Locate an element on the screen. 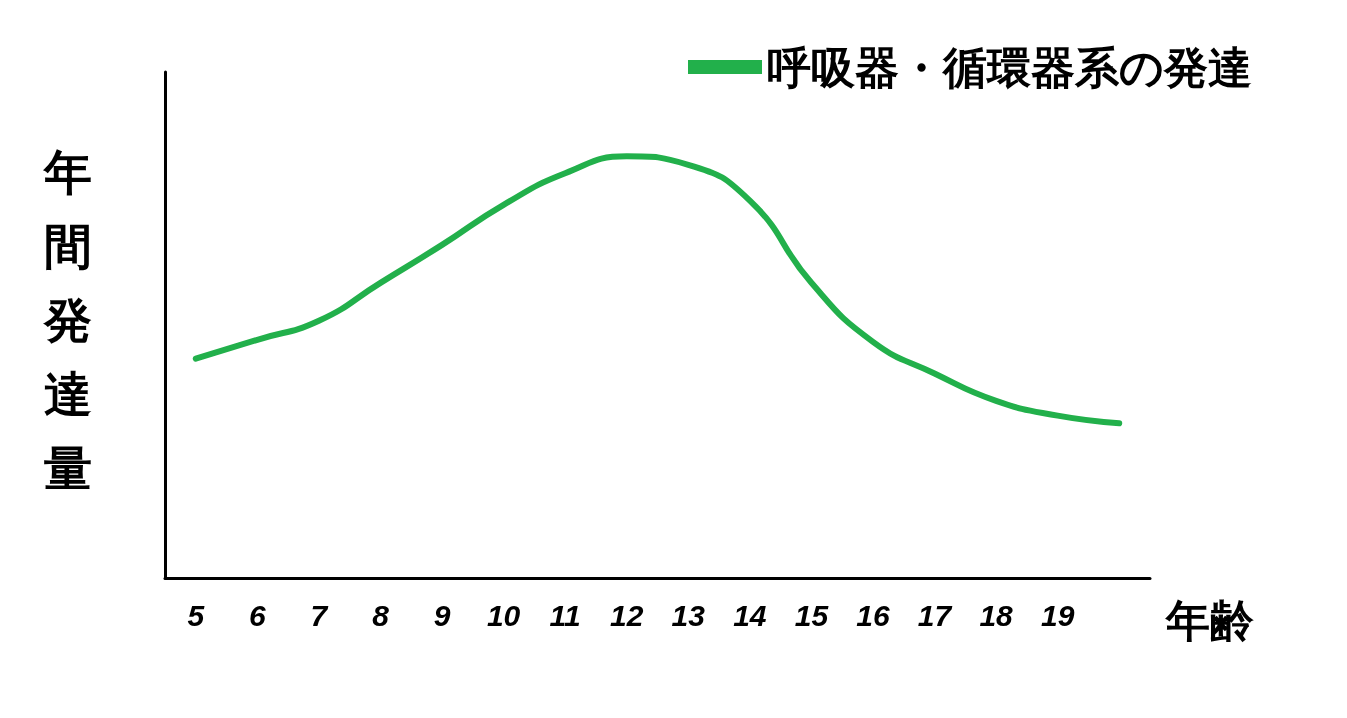 This screenshot has height=718, width=1347. x-axis-title: 年齢 is located at coordinates (1209, 620).